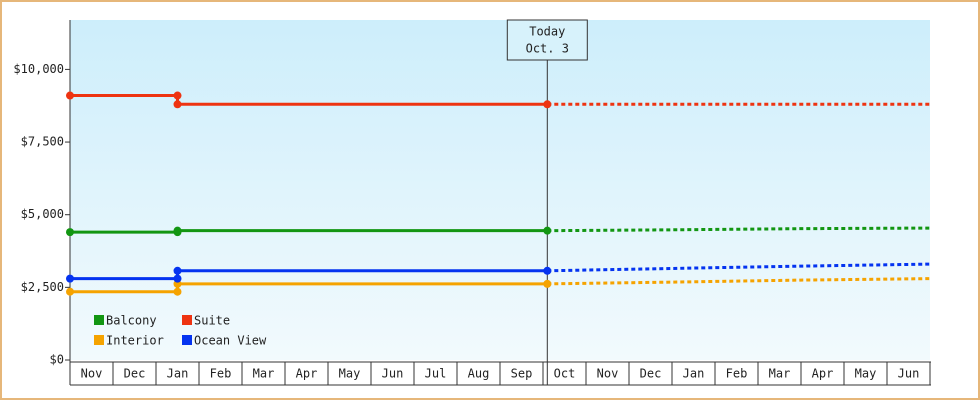 This screenshot has width=980, height=400. What do you see at coordinates (57, 360) in the screenshot?
I see `y-tick-label: $0` at bounding box center [57, 360].